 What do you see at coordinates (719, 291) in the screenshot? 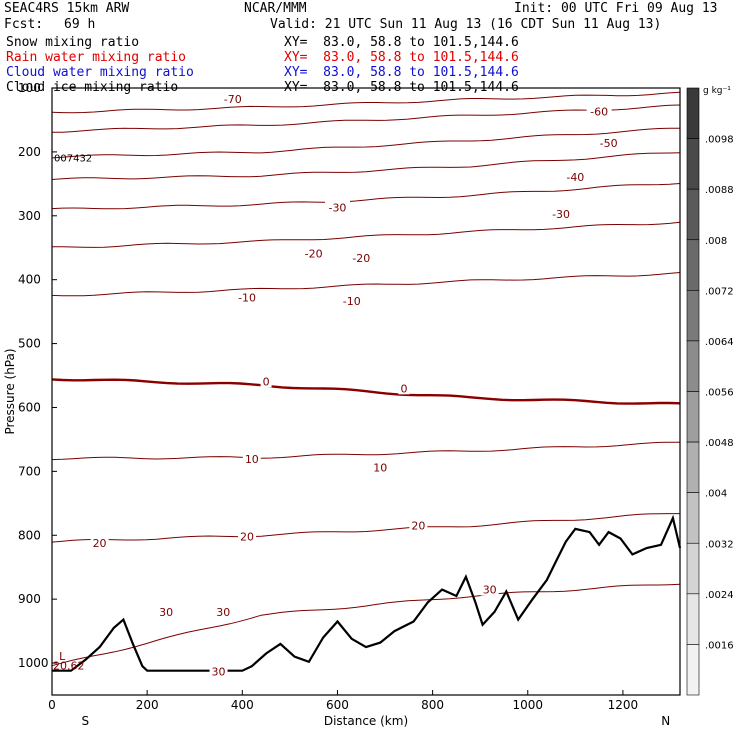
I see `colorbar-label: .0072` at bounding box center [719, 291].